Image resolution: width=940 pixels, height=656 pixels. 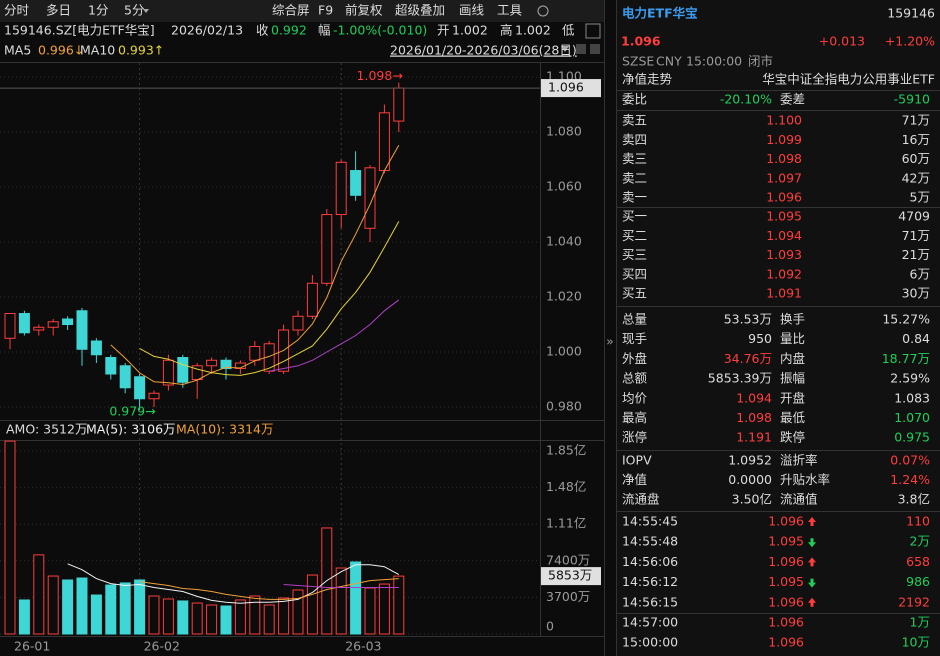 What do you see at coordinates (916, 177) in the screenshot?
I see `book-volume: 42万` at bounding box center [916, 177].